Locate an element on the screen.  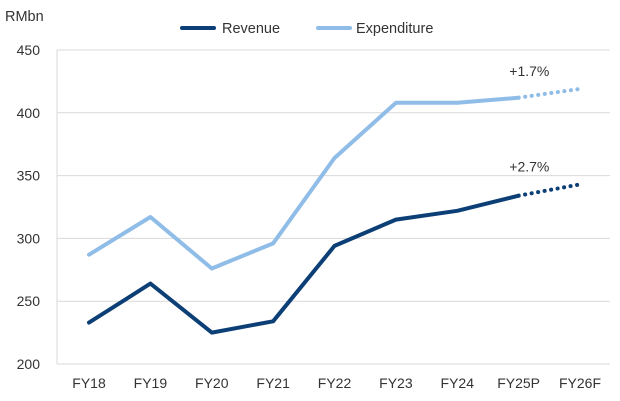
x-tick-label-fy21: FY21 is located at coordinates (273, 383).